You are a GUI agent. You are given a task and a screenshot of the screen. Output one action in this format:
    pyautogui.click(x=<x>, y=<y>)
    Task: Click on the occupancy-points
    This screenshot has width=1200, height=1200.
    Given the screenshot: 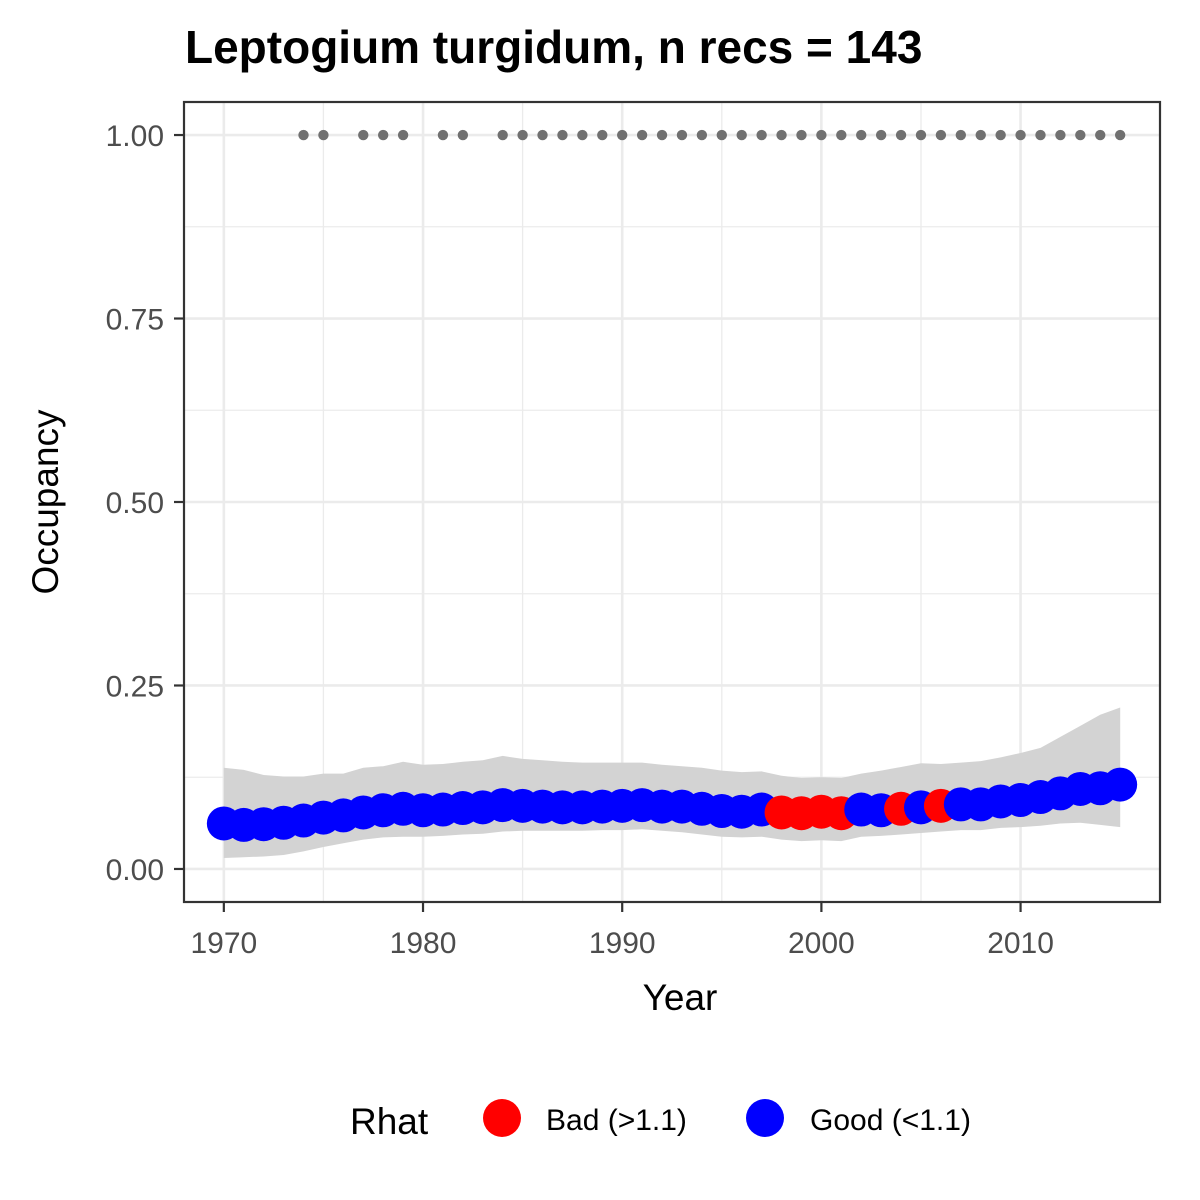 What is the action you would take?
    pyautogui.click(x=672, y=804)
    